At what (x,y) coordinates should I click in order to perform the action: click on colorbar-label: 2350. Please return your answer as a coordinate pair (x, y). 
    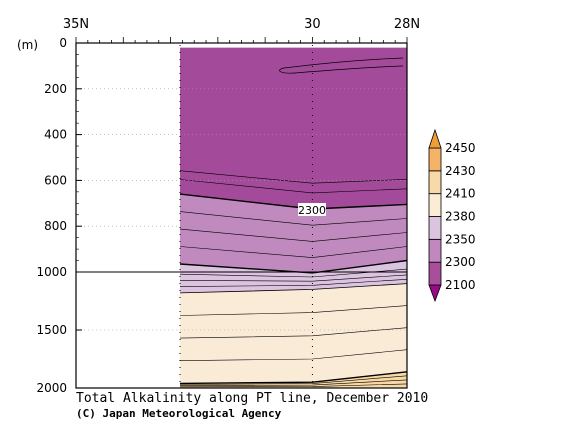
    Looking at the image, I should click on (460, 239).